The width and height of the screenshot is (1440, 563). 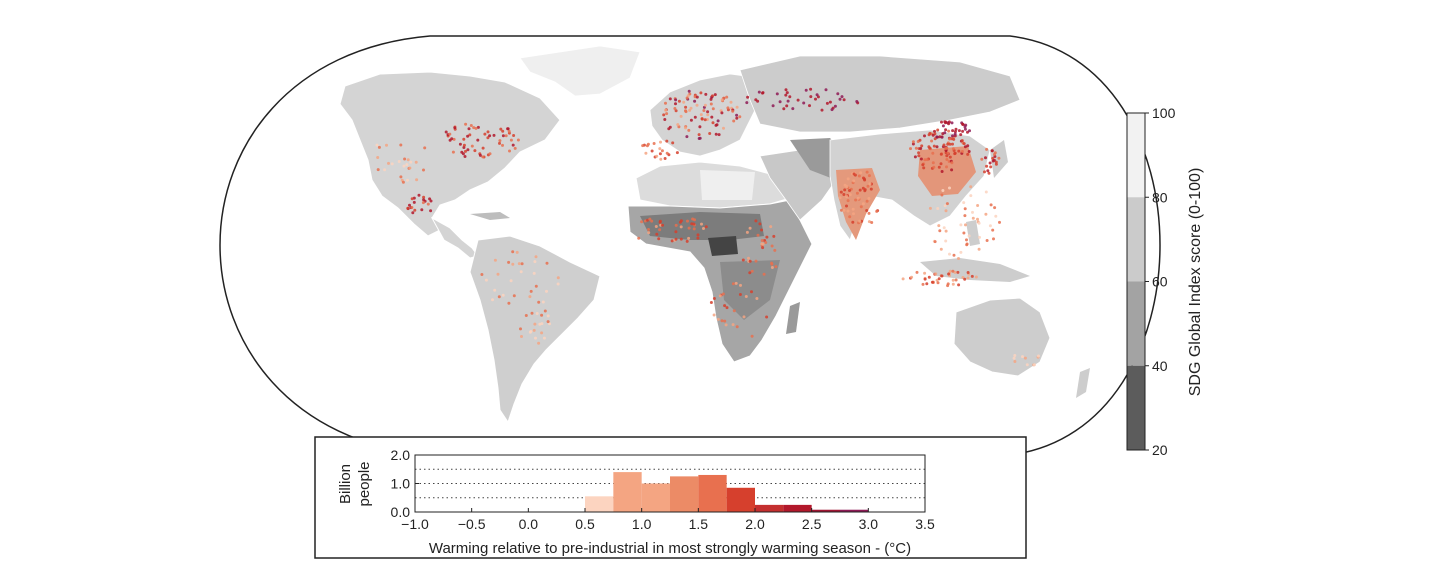 What do you see at coordinates (973, 233) in the screenshot?
I see `philippines` at bounding box center [973, 233].